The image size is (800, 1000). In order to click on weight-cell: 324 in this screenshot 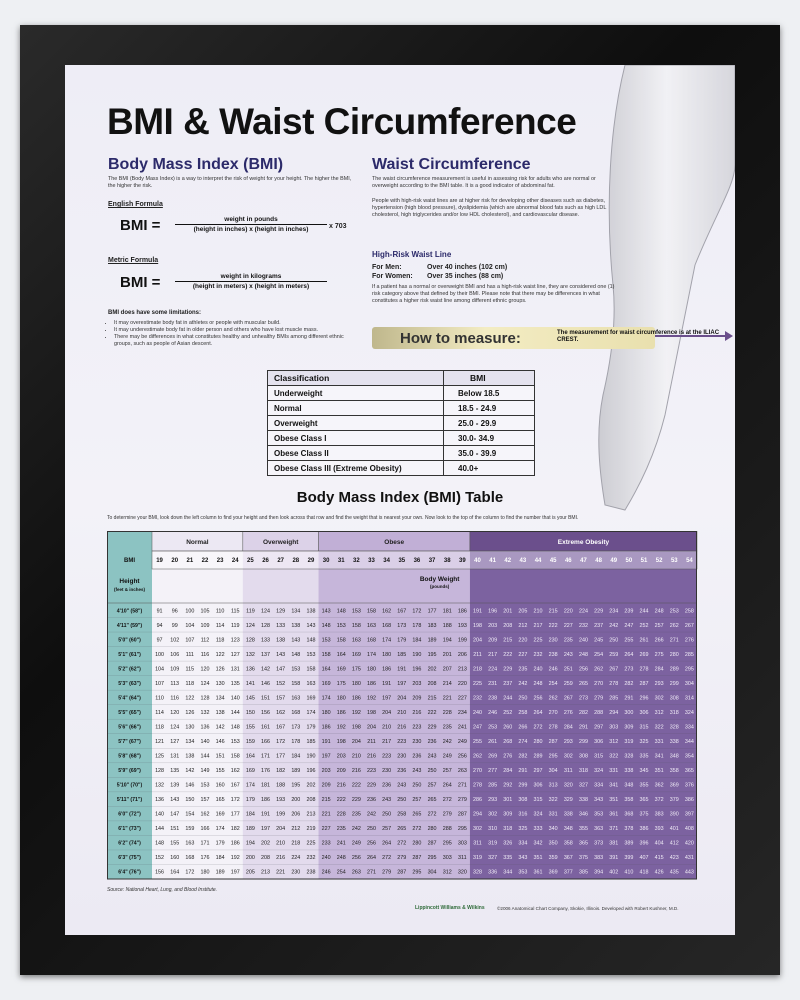, I will do `click(689, 713)`.